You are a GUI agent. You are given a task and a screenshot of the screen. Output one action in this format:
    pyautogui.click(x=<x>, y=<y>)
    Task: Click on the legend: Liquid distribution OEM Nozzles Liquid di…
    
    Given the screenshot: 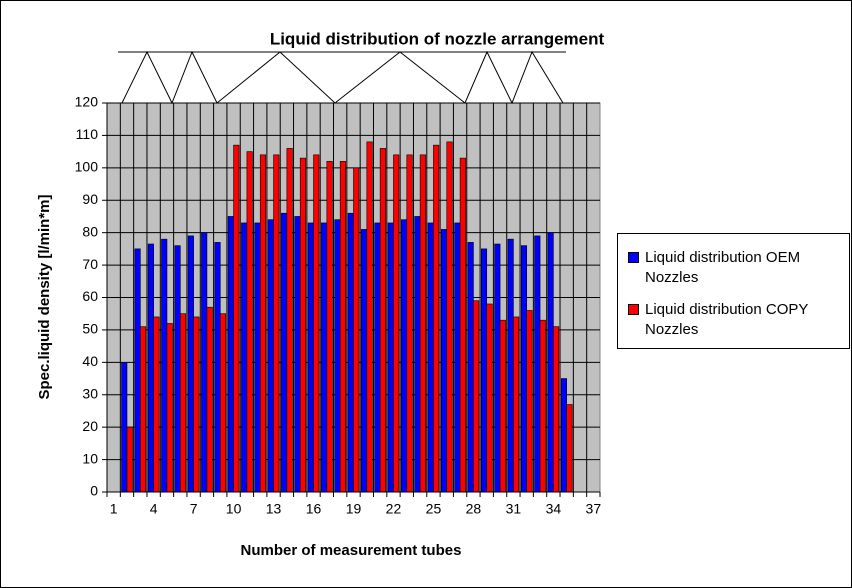 What is the action you would take?
    pyautogui.click(x=733, y=291)
    